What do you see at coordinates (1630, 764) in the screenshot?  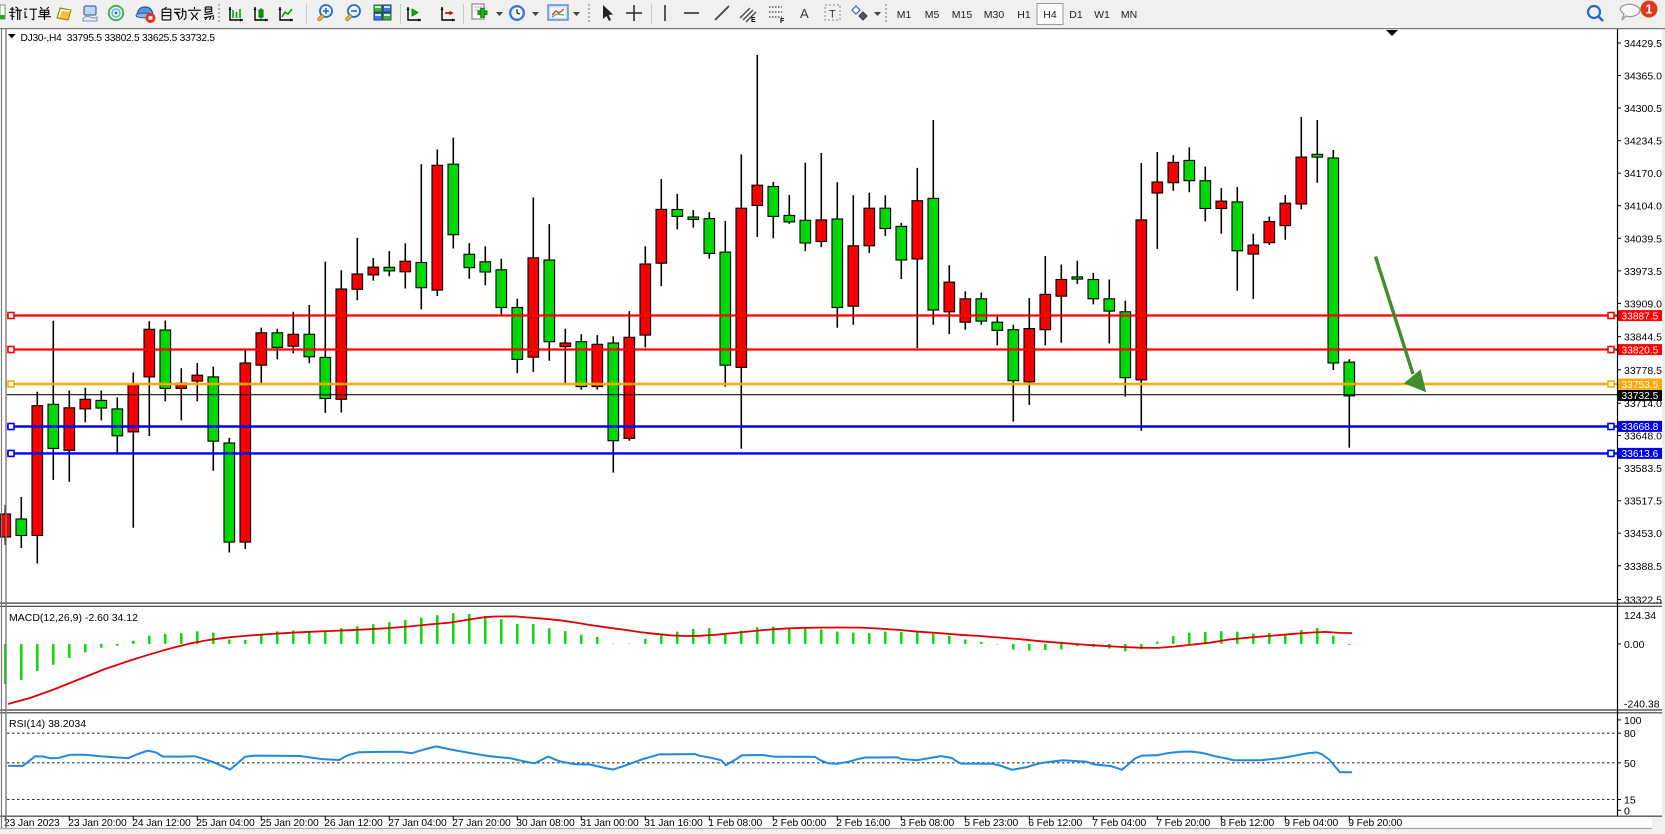 I see `svg-text: 50` at bounding box center [1630, 764].